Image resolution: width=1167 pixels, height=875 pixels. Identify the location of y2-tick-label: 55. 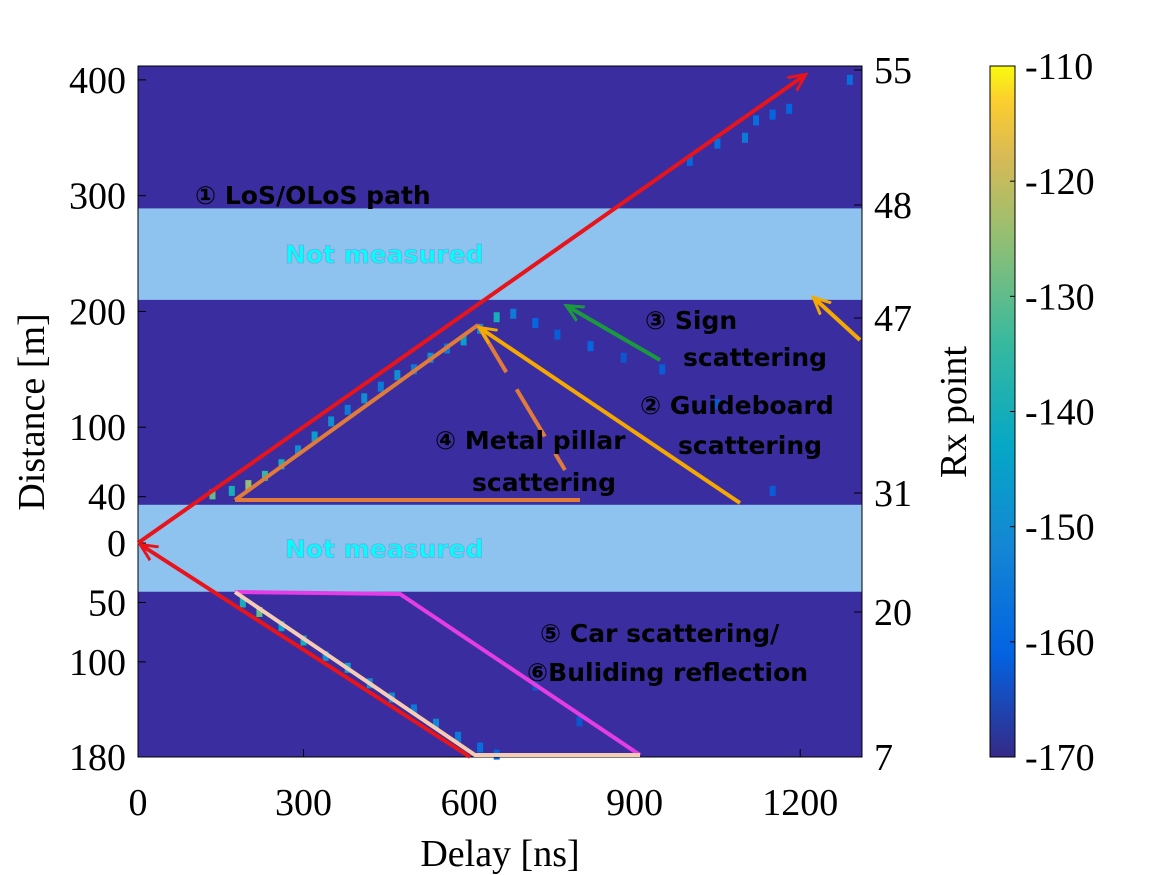
(893, 71).